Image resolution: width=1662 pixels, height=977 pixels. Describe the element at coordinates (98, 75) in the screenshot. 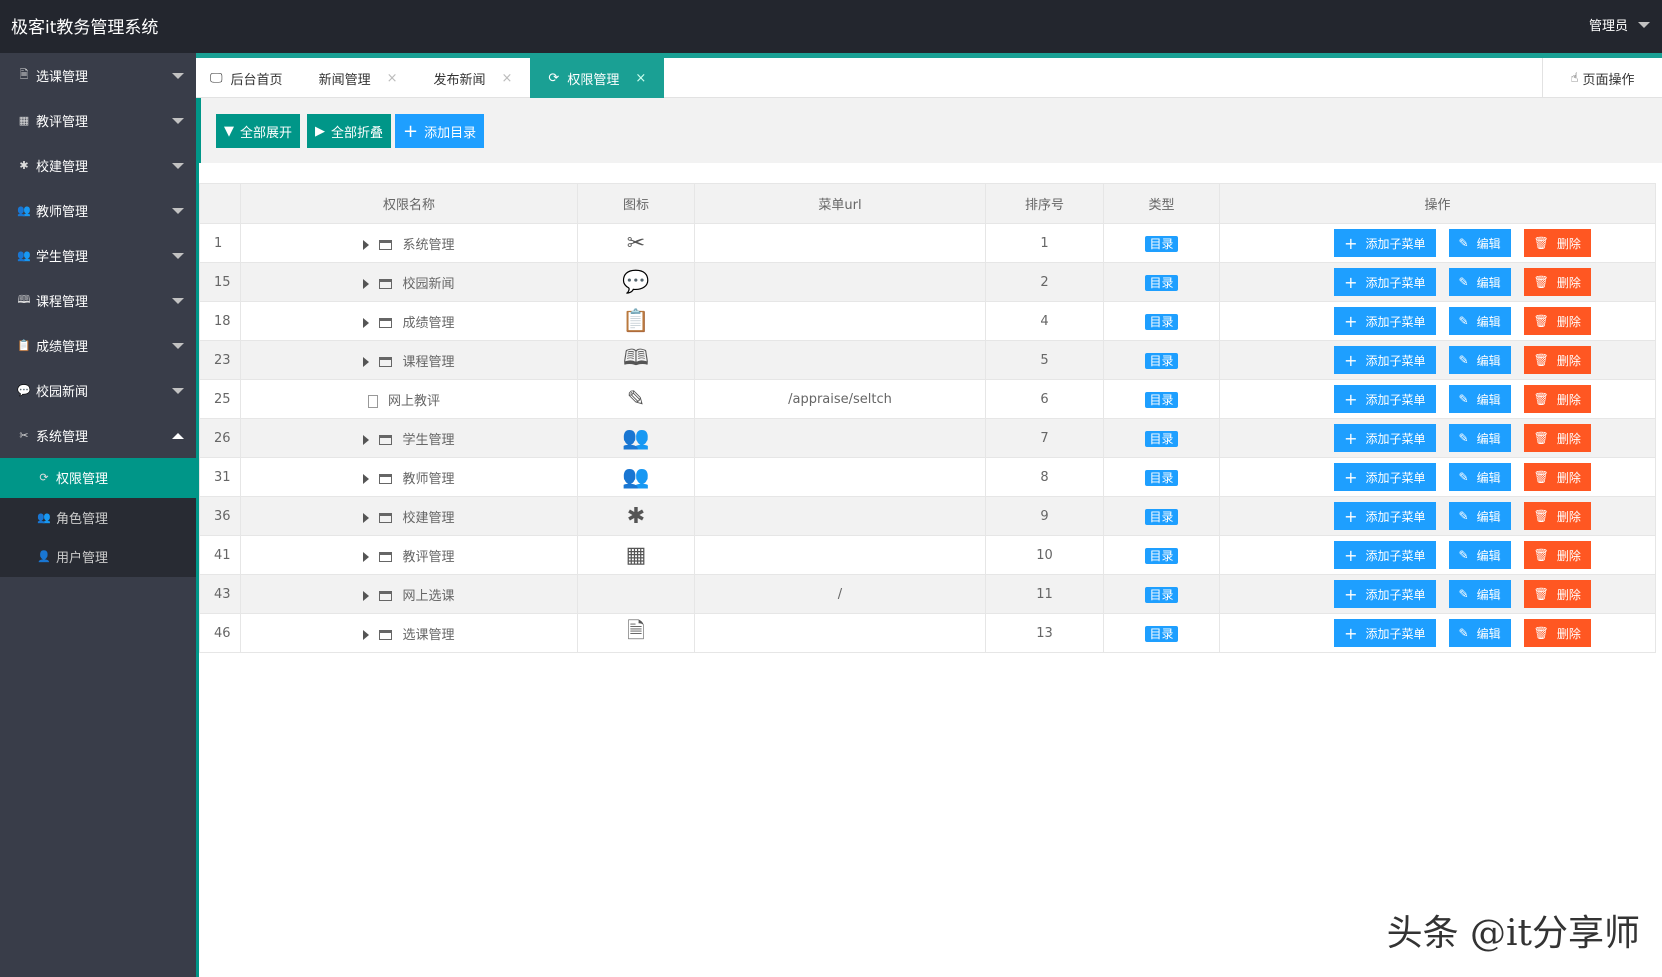

I see `sidebar-item: 🗎 选课管理` at that location.